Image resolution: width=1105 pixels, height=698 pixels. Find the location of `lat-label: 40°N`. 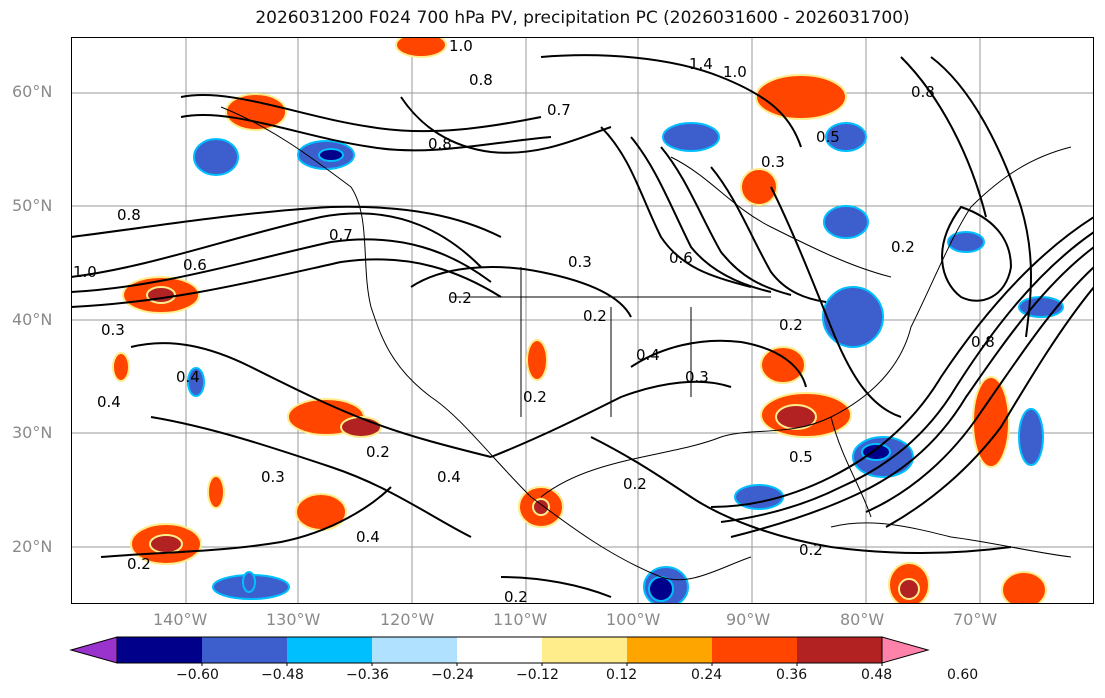

lat-label: 40°N is located at coordinates (32, 319).